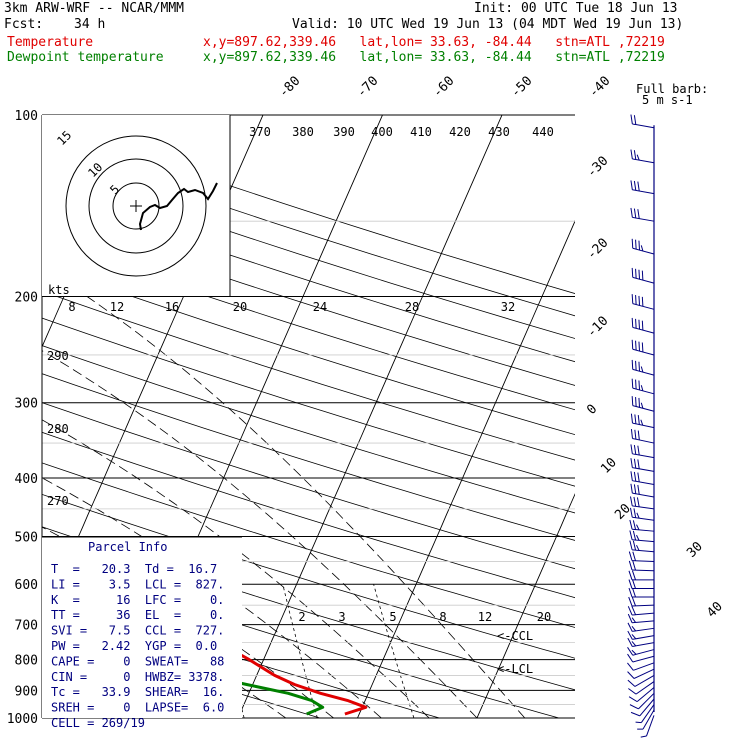 This screenshot has height=740, width=740. I want to click on init-time: Init: 00 UTC Tue 18 Jun 13, so click(576, 8).